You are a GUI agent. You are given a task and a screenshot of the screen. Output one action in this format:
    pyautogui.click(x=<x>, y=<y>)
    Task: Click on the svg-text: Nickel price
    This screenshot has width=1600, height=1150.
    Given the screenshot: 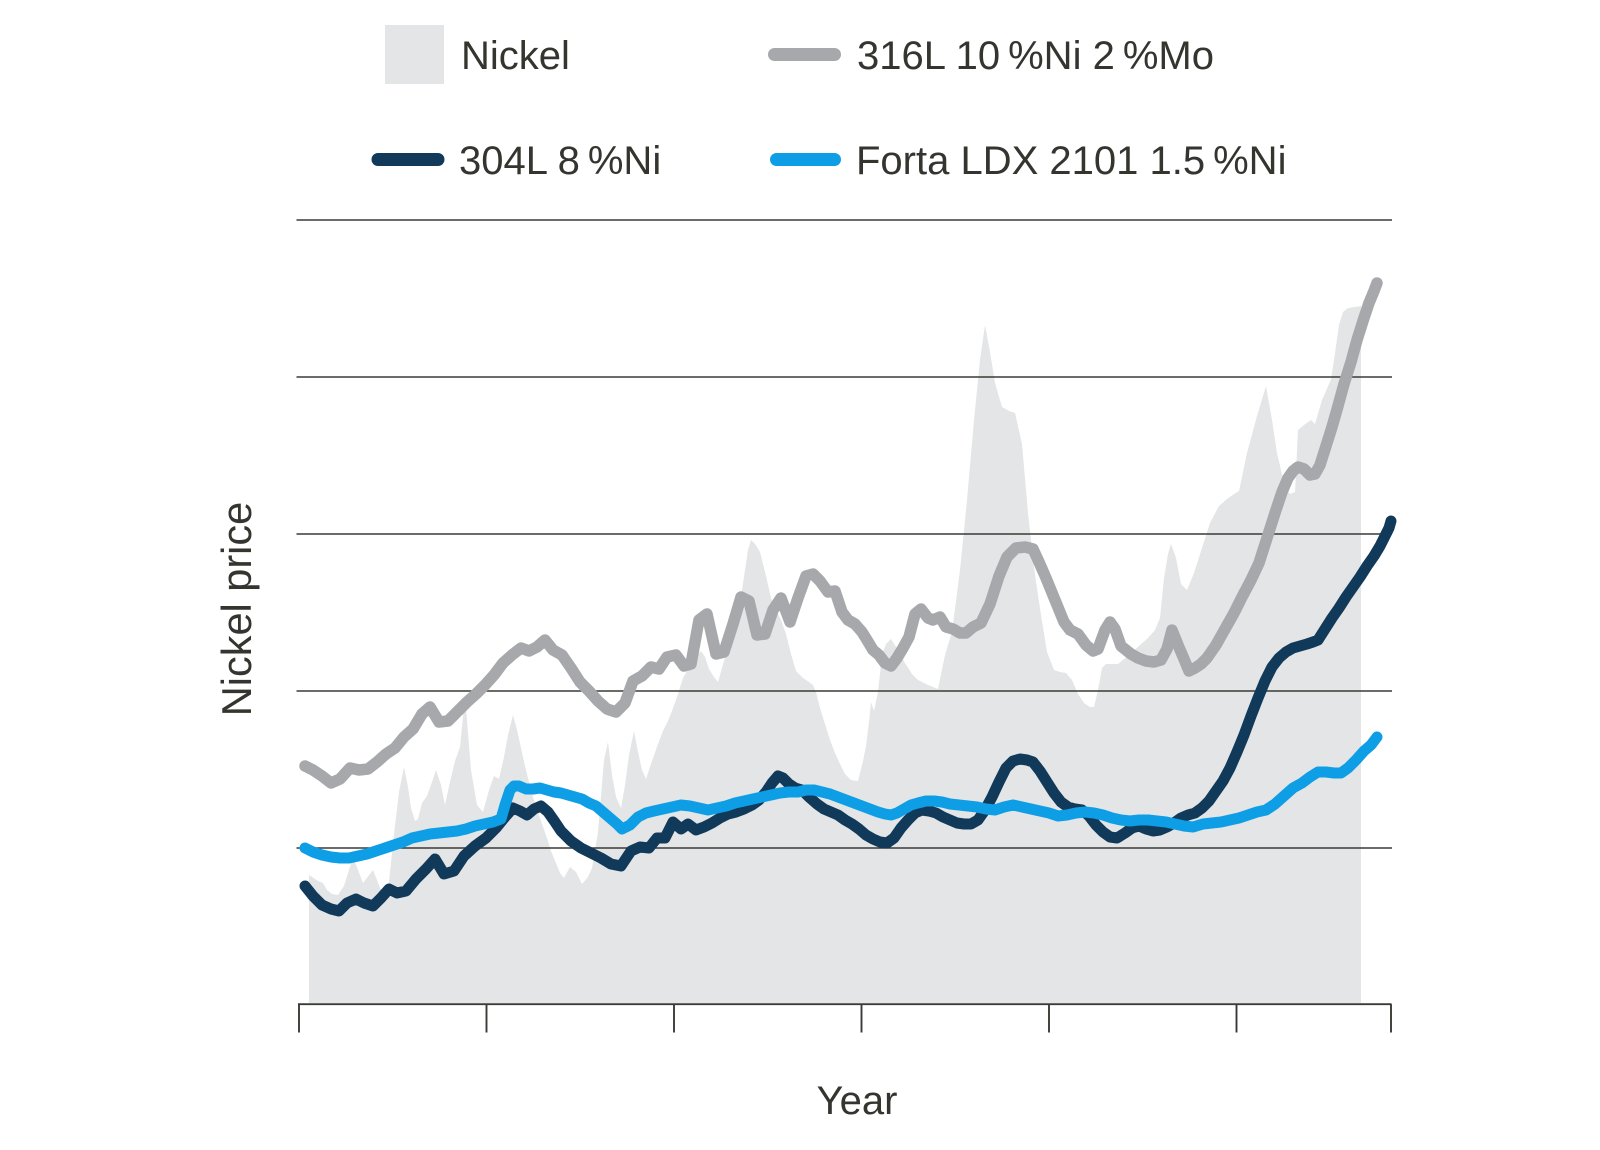 What is the action you would take?
    pyautogui.click(x=236, y=609)
    